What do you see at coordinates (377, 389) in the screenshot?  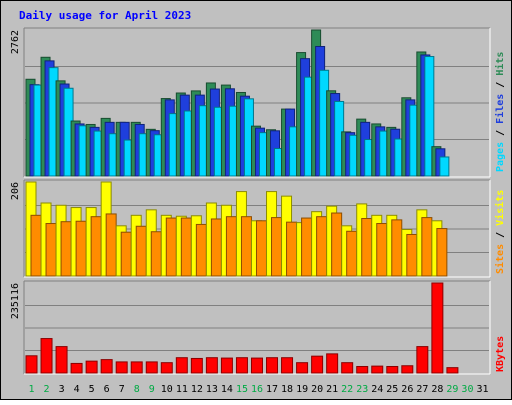 I see `day-label: 24` at bounding box center [377, 389].